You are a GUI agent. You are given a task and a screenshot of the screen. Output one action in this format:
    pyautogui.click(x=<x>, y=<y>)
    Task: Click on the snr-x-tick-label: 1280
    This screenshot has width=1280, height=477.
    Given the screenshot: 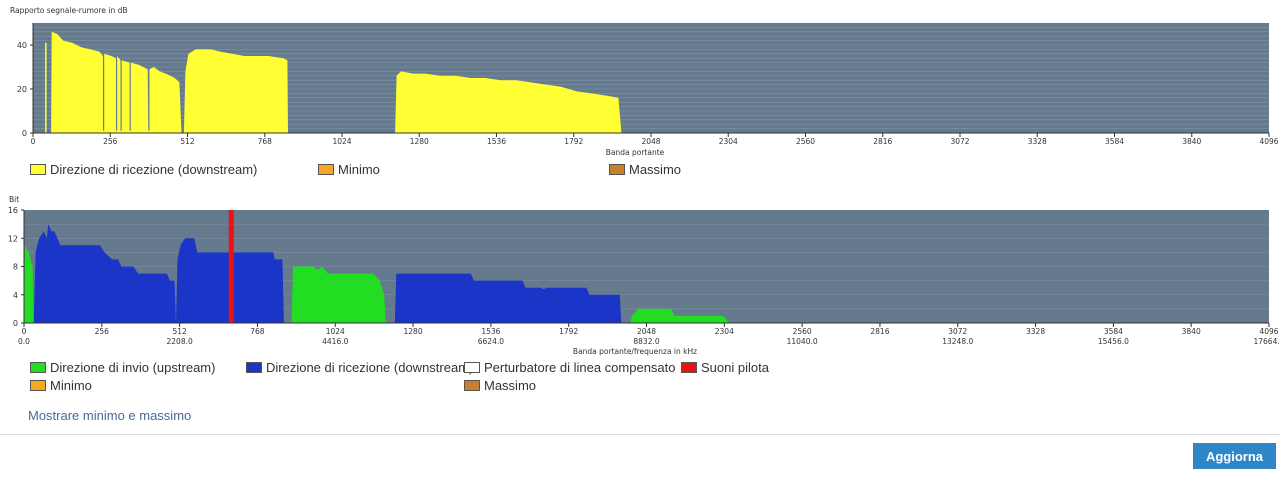 What is the action you would take?
    pyautogui.click(x=419, y=141)
    